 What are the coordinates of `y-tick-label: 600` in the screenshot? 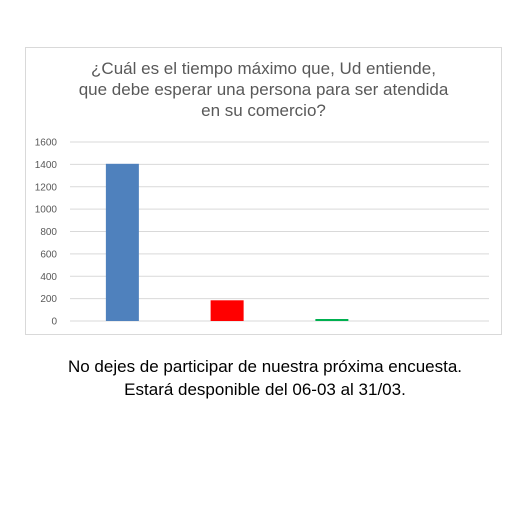 It's located at (48, 254).